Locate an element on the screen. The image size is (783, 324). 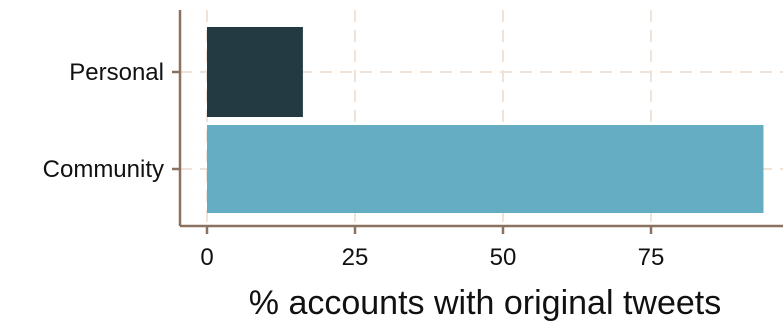
y-tick-label-personal: Personal is located at coordinates (116, 72).